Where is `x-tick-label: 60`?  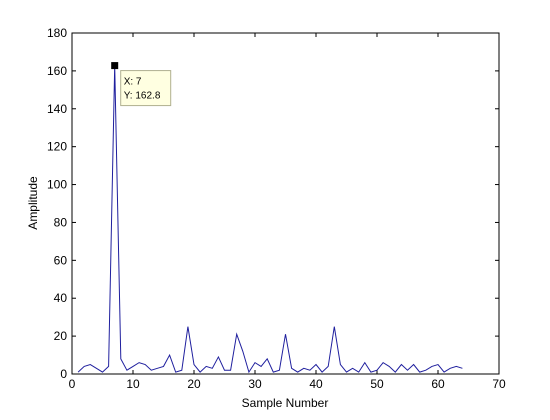
x-tick-label: 60 is located at coordinates (438, 384).